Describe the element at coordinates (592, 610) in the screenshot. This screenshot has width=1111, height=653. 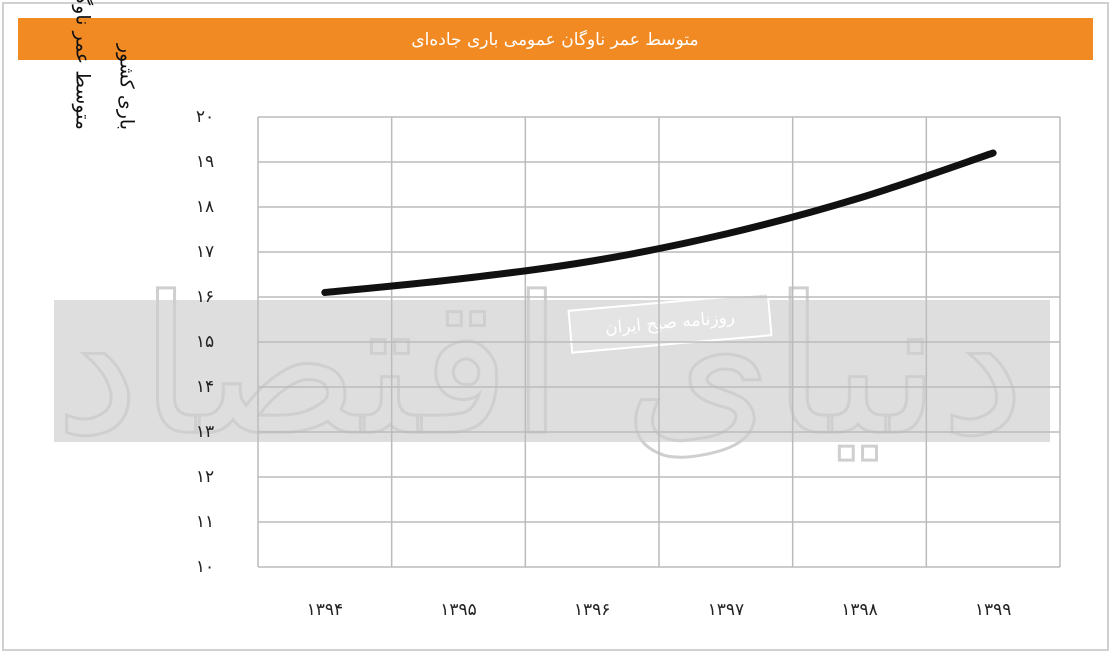
I see `x-tick-label: ۱۳۹۶` at that location.